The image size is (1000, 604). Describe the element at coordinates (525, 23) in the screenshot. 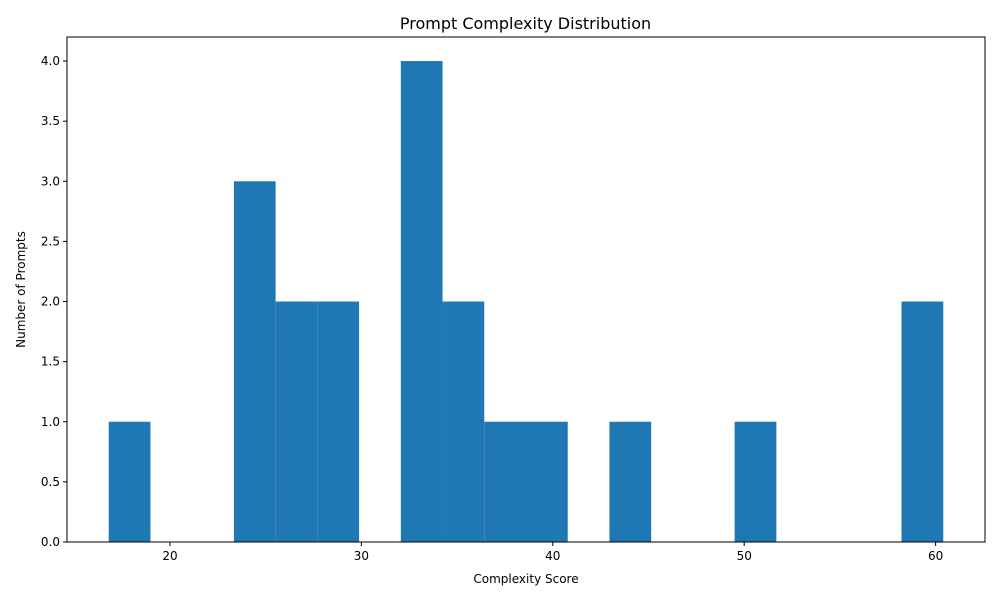

I see `chart-title: Prompt Complexity Distribution` at that location.